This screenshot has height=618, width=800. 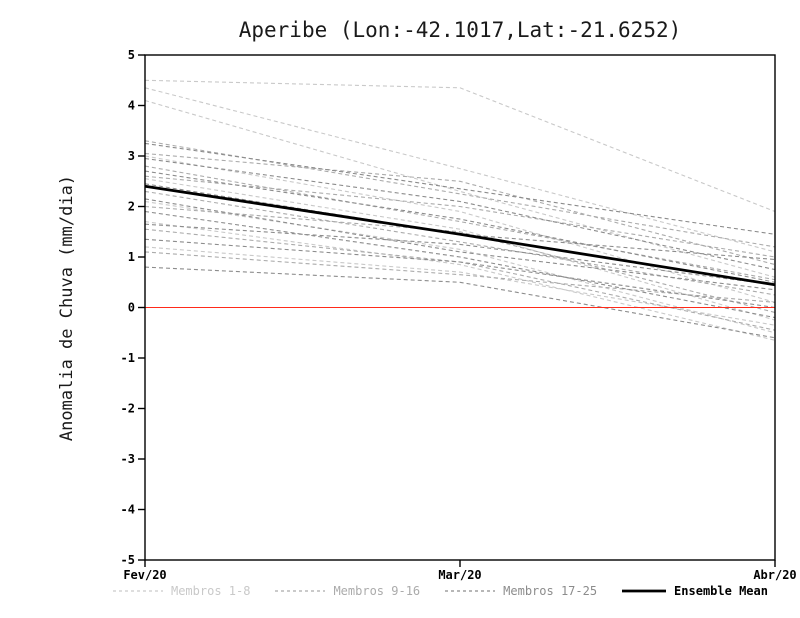 I want to click on y-tick-label: 3, so click(x=131, y=156).